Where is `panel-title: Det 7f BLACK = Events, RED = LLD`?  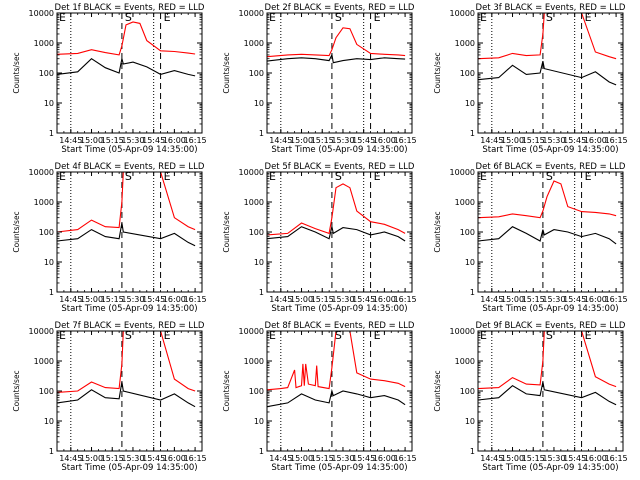
panel-title: Det 7f BLACK = Events, RED = LLD is located at coordinates (130, 326).